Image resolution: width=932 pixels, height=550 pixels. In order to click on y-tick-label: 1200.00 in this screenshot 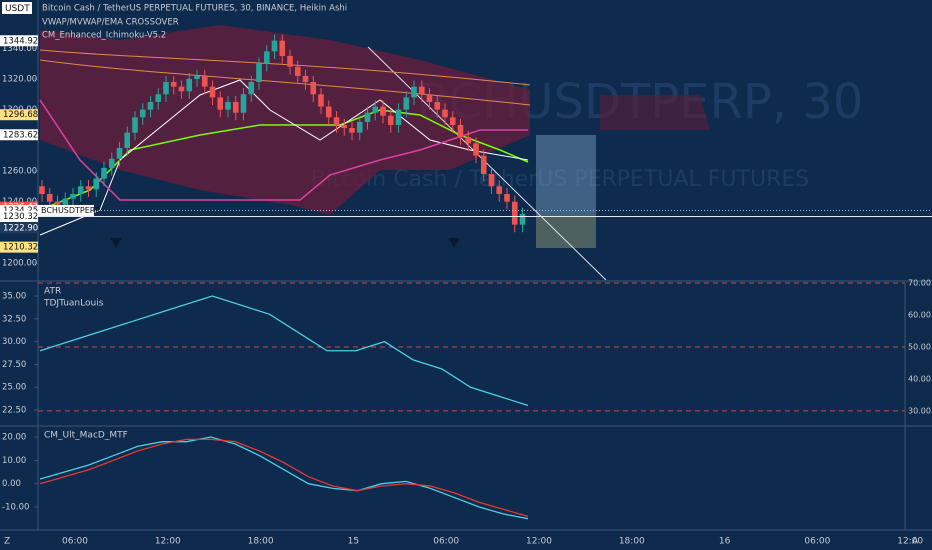, I will do `click(19, 263)`.